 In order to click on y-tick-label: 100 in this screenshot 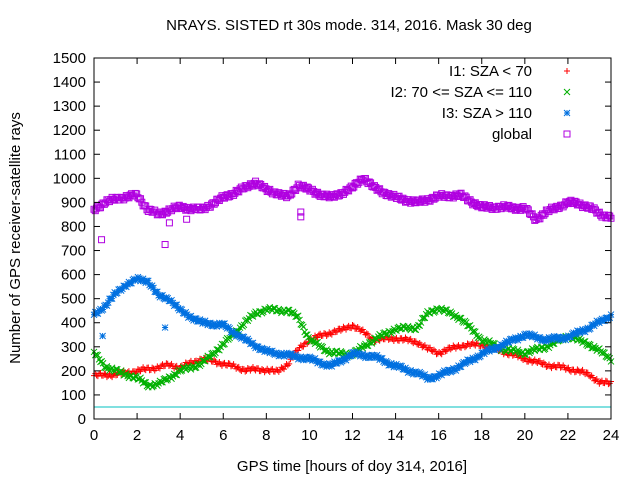, I will do `click(73, 395)`.